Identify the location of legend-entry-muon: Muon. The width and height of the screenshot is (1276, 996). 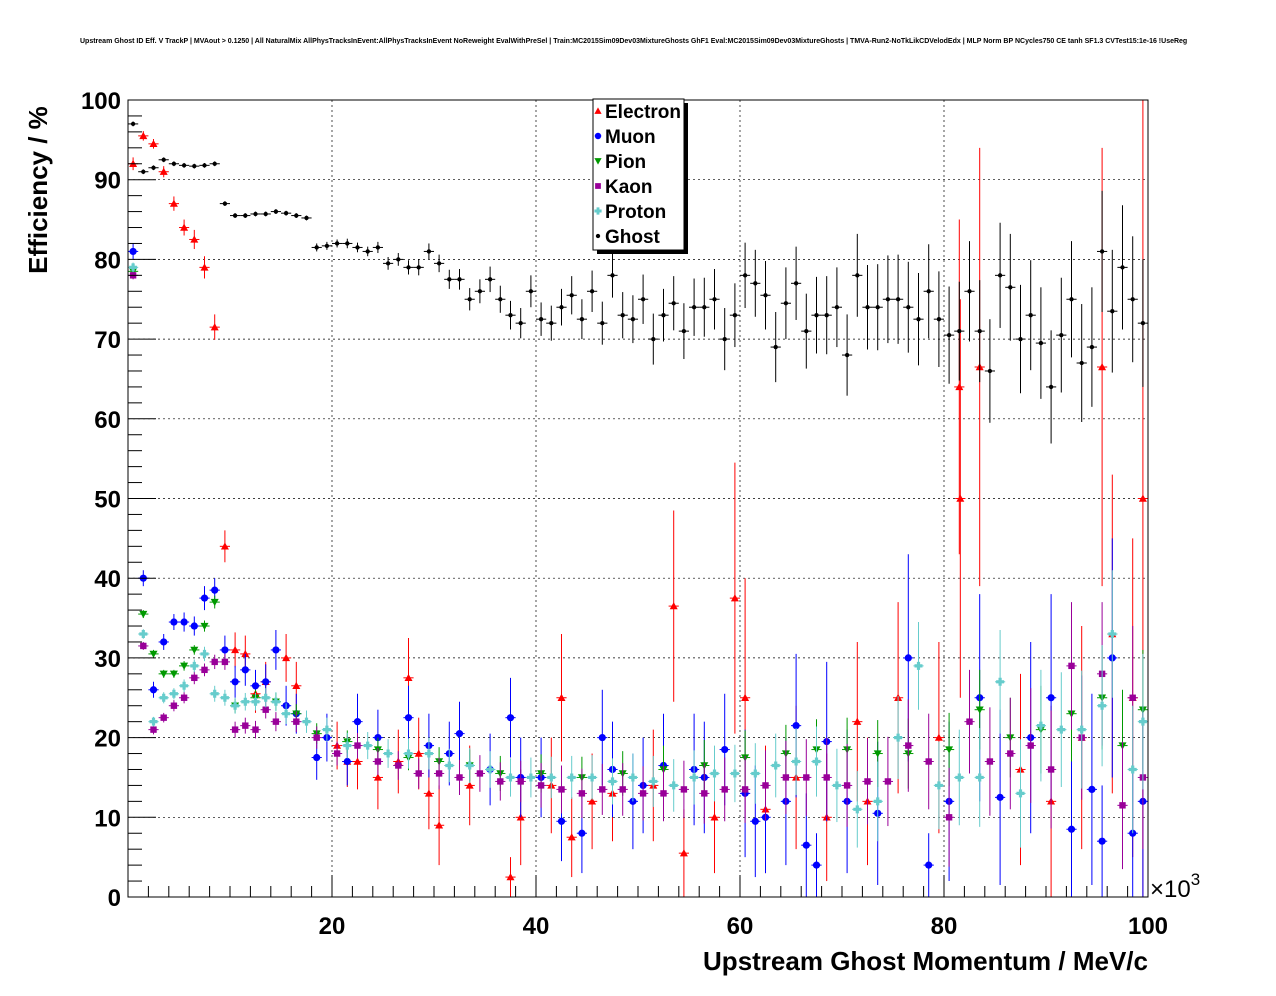
(625, 137).